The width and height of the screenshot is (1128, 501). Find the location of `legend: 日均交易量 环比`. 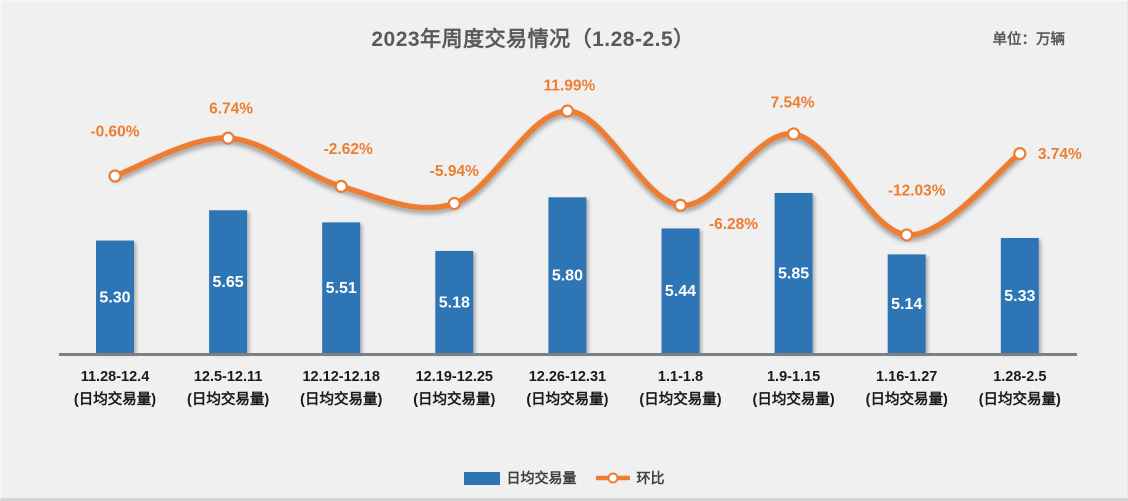

legend: 日均交易量 环比 is located at coordinates (564, 478).